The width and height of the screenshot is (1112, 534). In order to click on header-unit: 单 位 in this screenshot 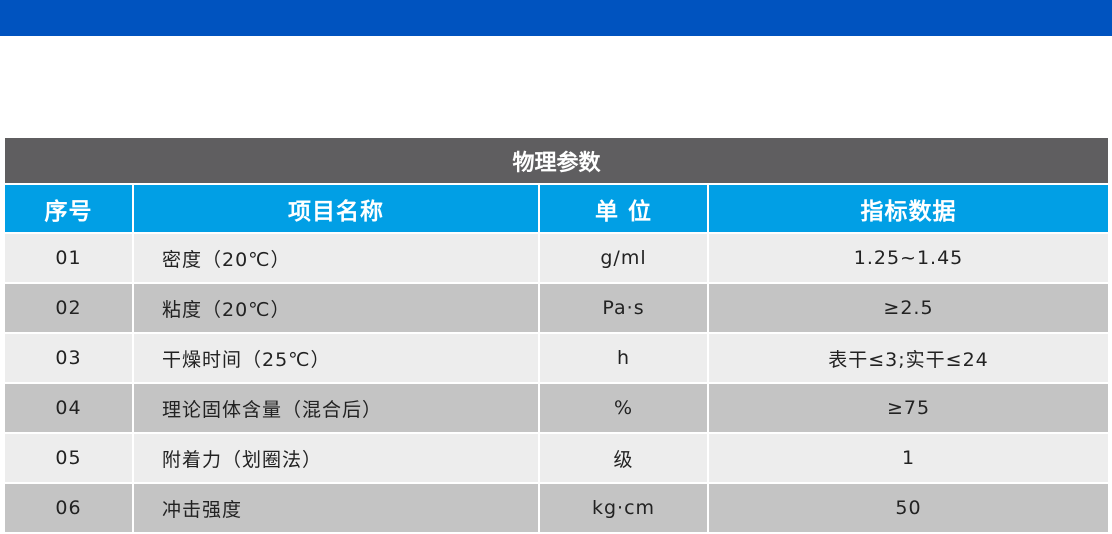, I will do `click(623, 208)`.